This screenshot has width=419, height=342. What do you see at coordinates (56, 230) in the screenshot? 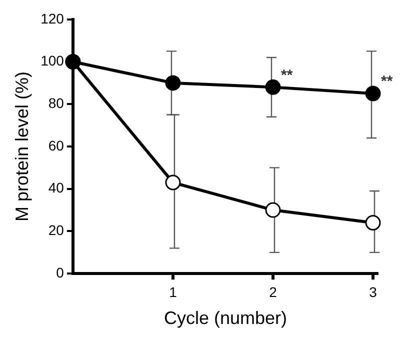
I see `y-tick-label: 20` at bounding box center [56, 230].